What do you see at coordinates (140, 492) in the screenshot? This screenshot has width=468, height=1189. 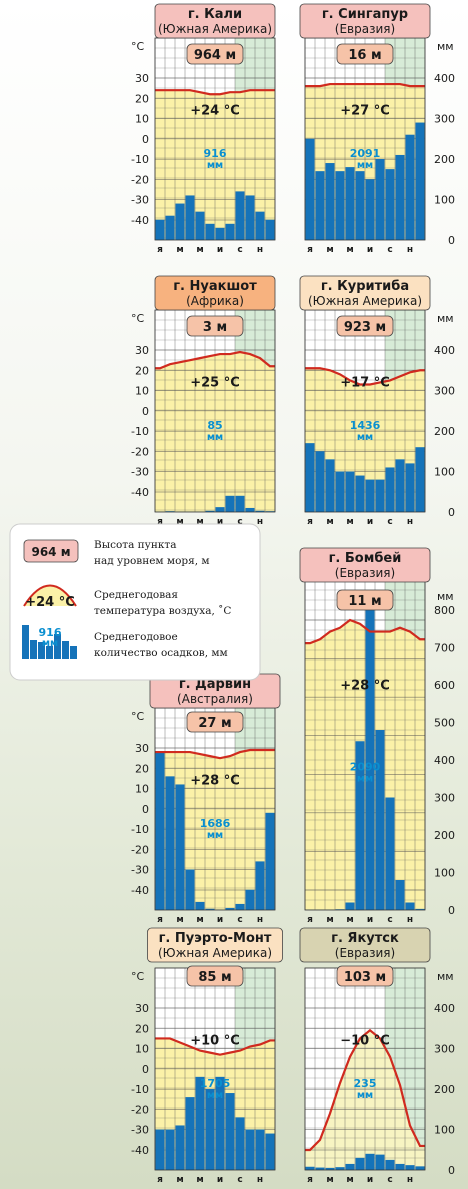 I see `temperature-tick: -40` at bounding box center [140, 492].